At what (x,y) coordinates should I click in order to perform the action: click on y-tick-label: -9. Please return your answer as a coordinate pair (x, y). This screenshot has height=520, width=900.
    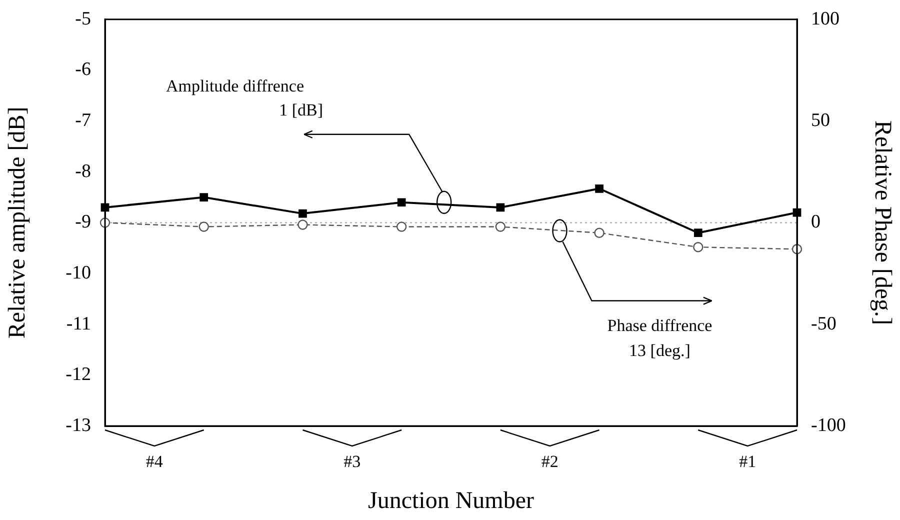
    Looking at the image, I should click on (83, 222).